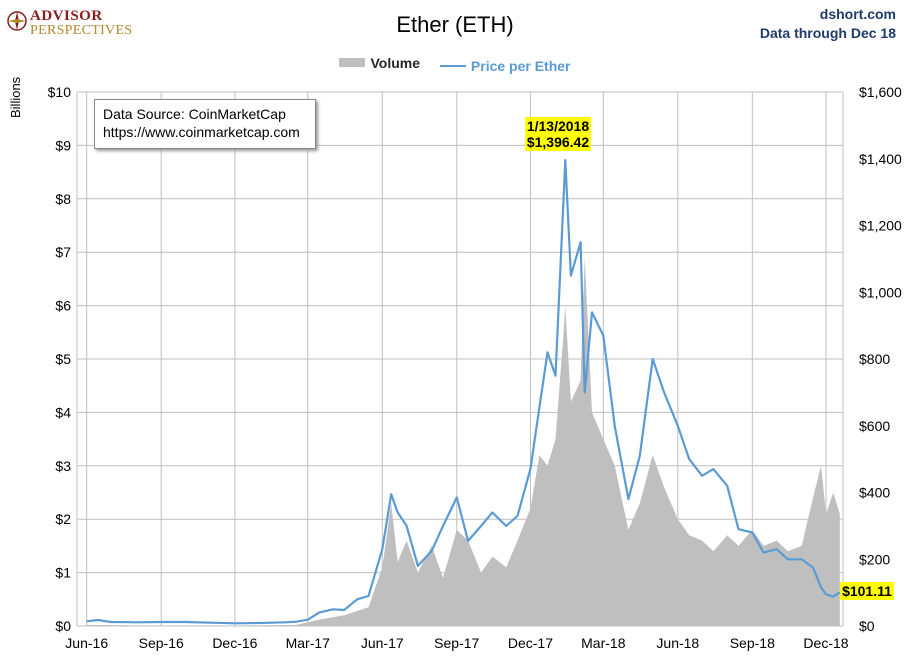 This screenshot has width=910, height=661. Describe the element at coordinates (63, 412) in the screenshot. I see `y-left-tick-label: $4` at that location.